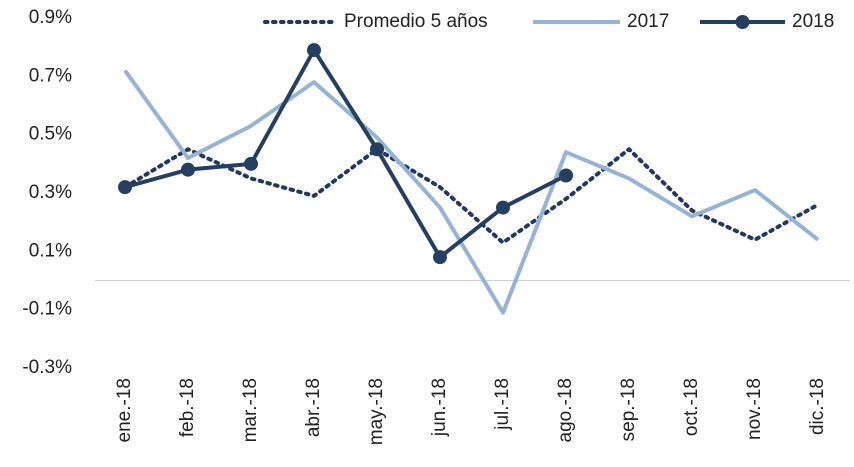  What do you see at coordinates (439, 407) in the screenshot?
I see `x-tick-label: jun.-18` at bounding box center [439, 407].